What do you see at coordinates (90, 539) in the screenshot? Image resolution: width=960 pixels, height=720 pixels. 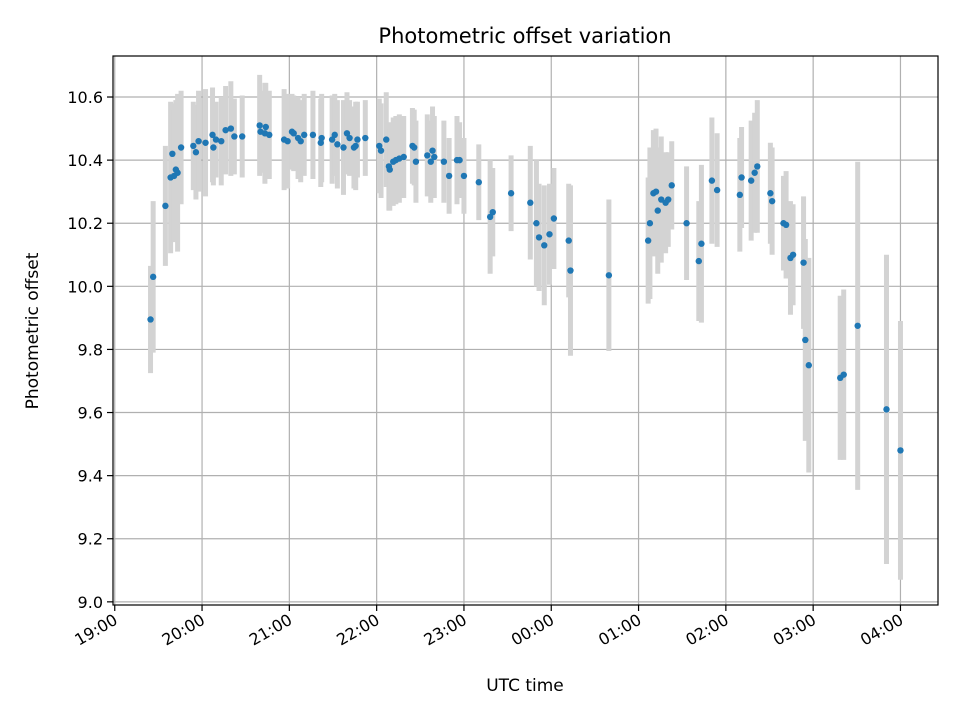 I see `y-tick-label: 9.2` at bounding box center [90, 539].